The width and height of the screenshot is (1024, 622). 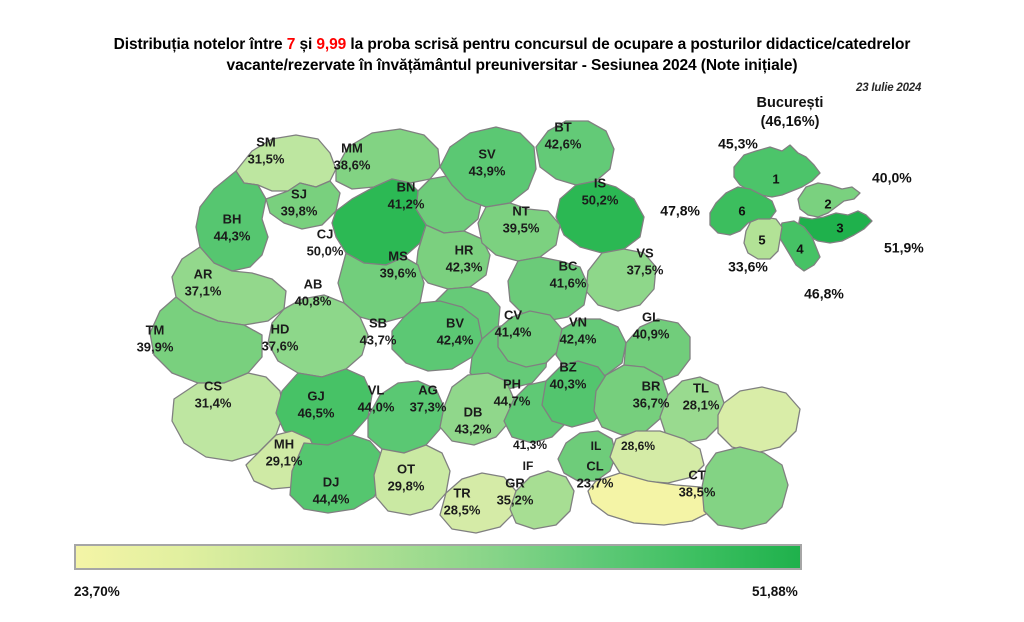 What do you see at coordinates (600, 199) in the screenshot?
I see `label-IS-value: 50,2%` at bounding box center [600, 199].